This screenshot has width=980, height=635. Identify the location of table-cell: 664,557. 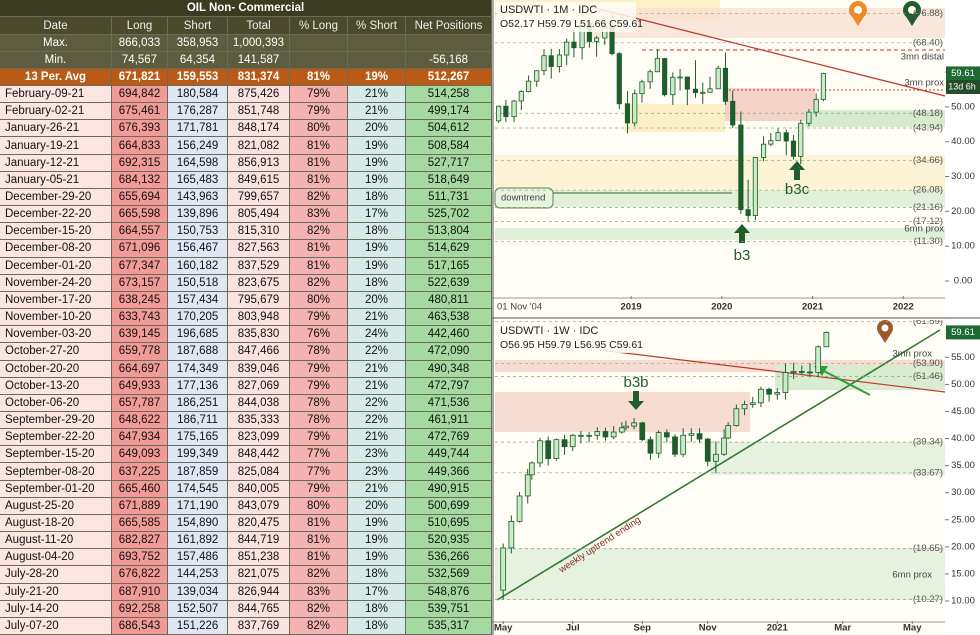
(140, 232).